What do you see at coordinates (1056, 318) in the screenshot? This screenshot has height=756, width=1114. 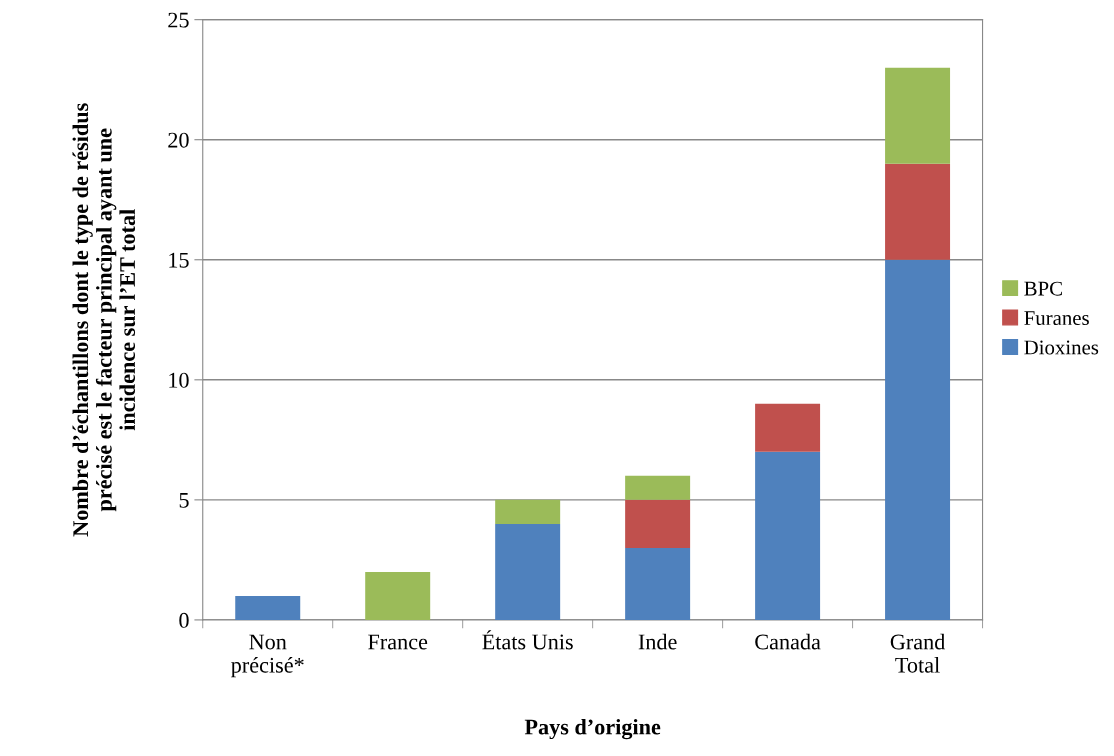 I see `legend-label: Furanes` at bounding box center [1056, 318].